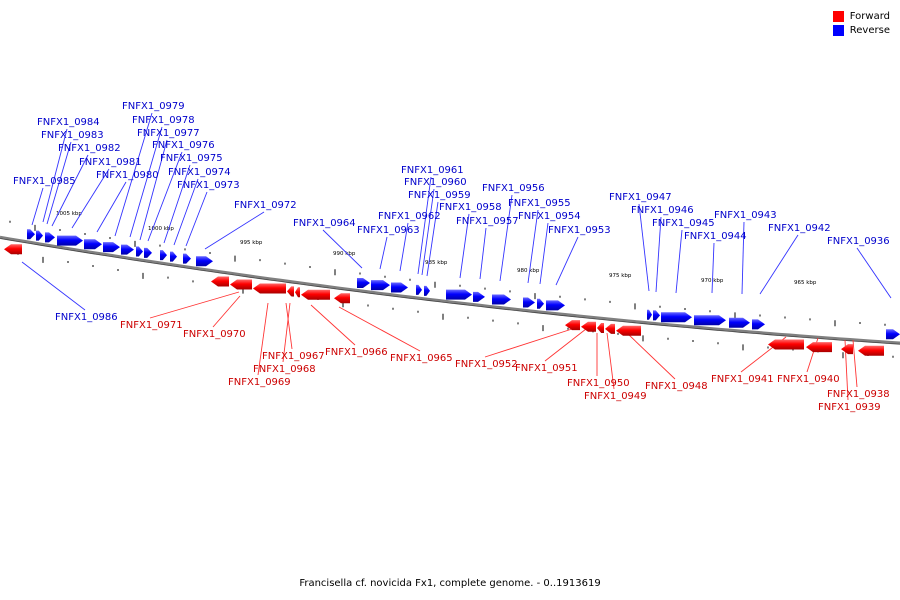 The width and height of the screenshot is (900, 600). Describe the element at coordinates (439, 195) in the screenshot. I see `gene-label: FNFX1_0959` at that location.